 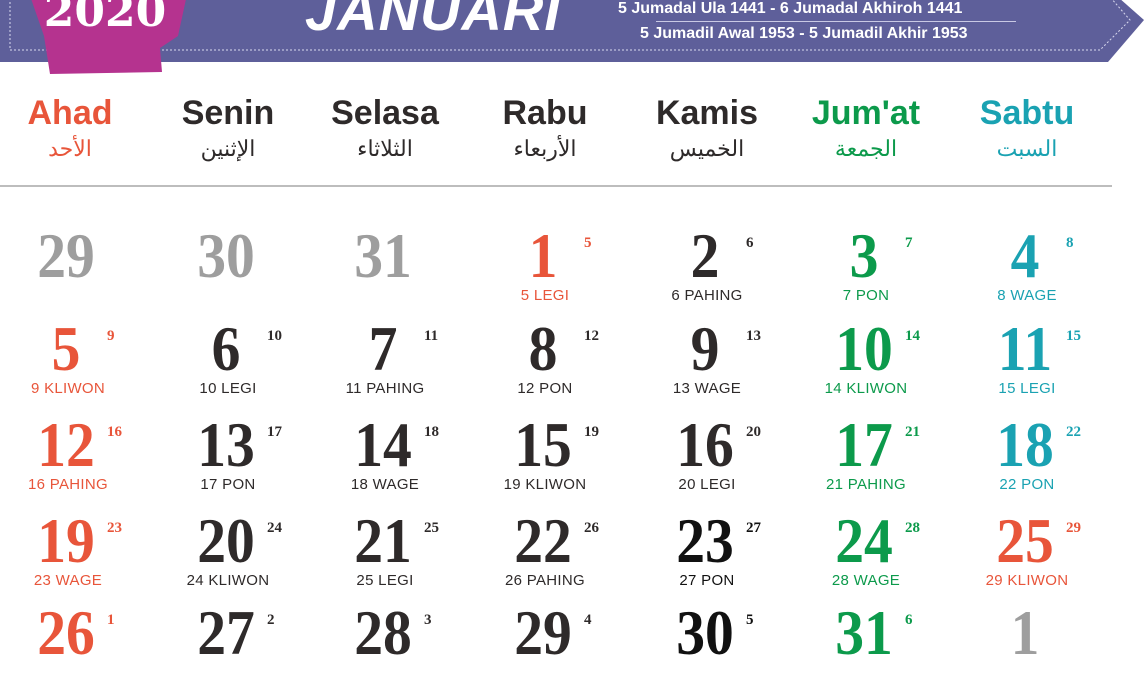 I want to click on hijri-date: 23, so click(x=114, y=528).